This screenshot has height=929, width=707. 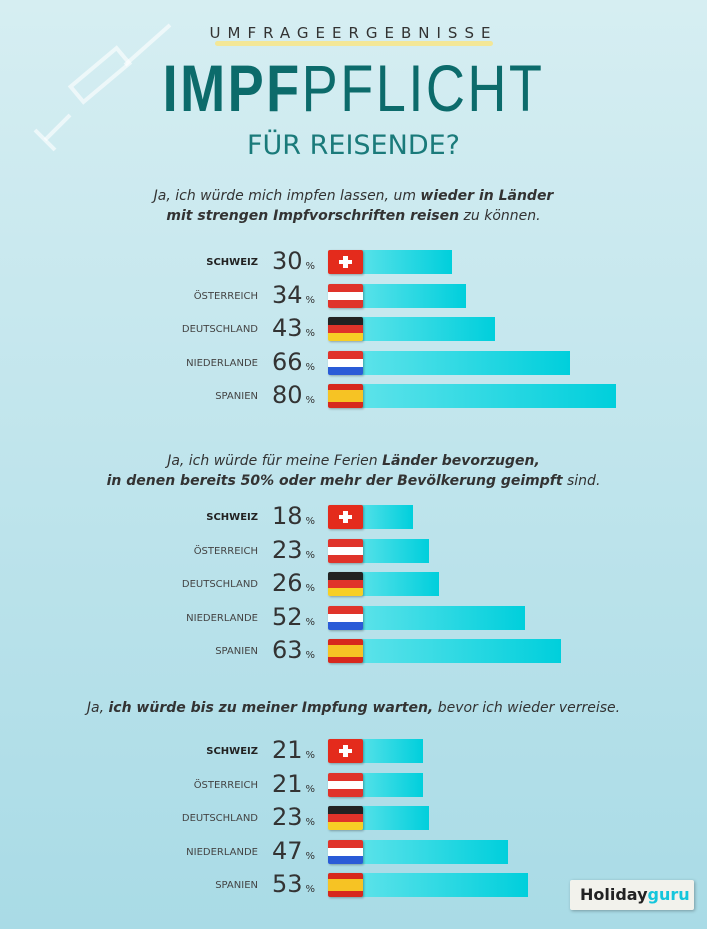 I want to click on value-label: 30%, so click(x=293, y=261).